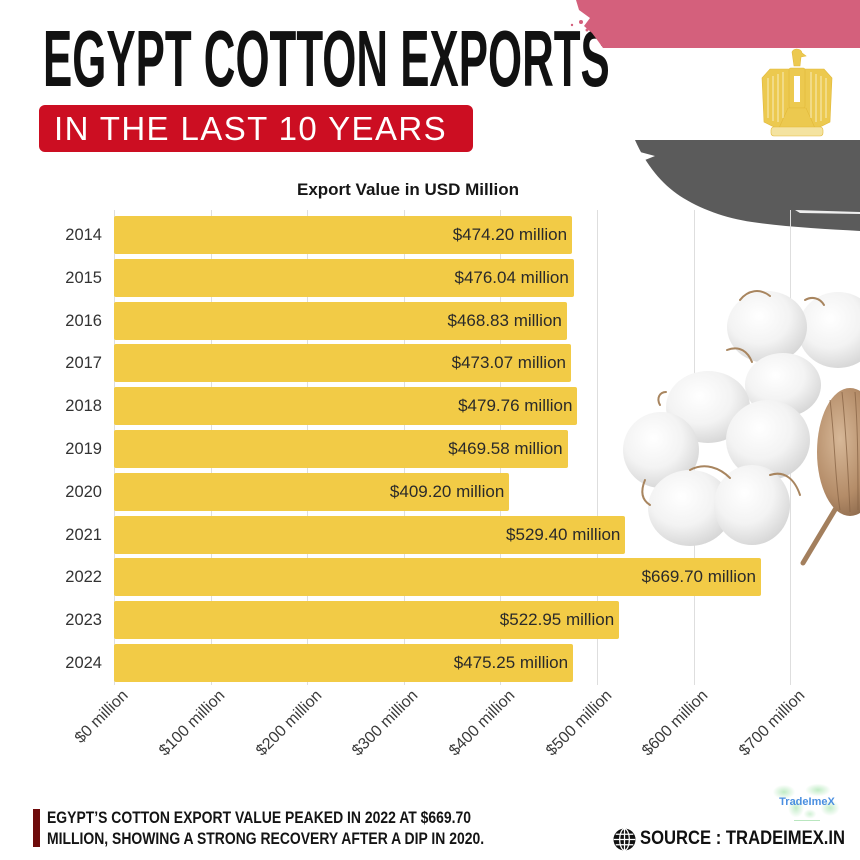 The image size is (860, 860). Describe the element at coordinates (344, 663) in the screenshot. I see `bar: $475.25 million` at that location.